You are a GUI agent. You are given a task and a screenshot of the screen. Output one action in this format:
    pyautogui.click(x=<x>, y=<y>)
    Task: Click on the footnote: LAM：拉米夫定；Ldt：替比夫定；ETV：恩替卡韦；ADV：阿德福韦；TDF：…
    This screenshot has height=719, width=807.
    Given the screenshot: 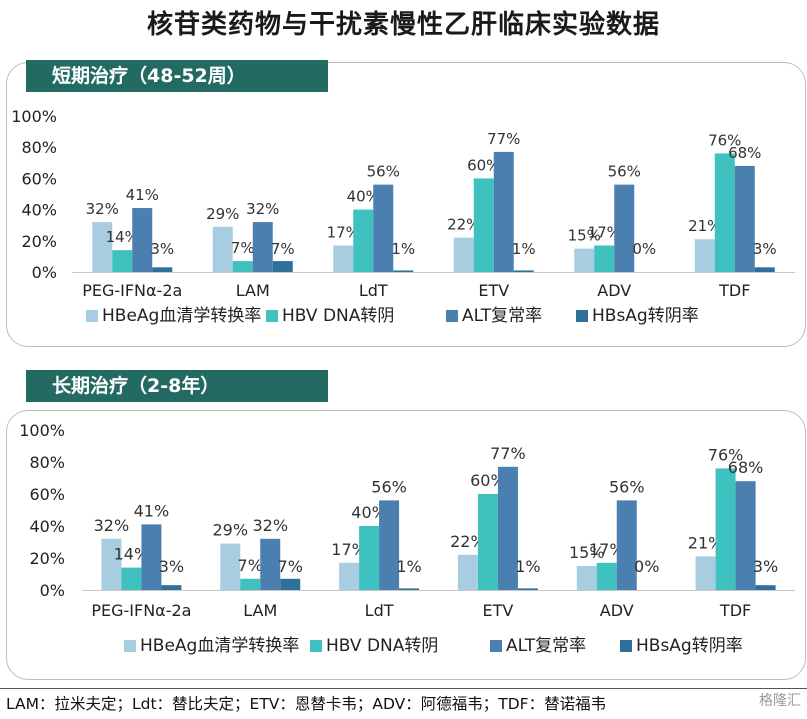 What is the action you would take?
    pyautogui.click(x=403, y=703)
    